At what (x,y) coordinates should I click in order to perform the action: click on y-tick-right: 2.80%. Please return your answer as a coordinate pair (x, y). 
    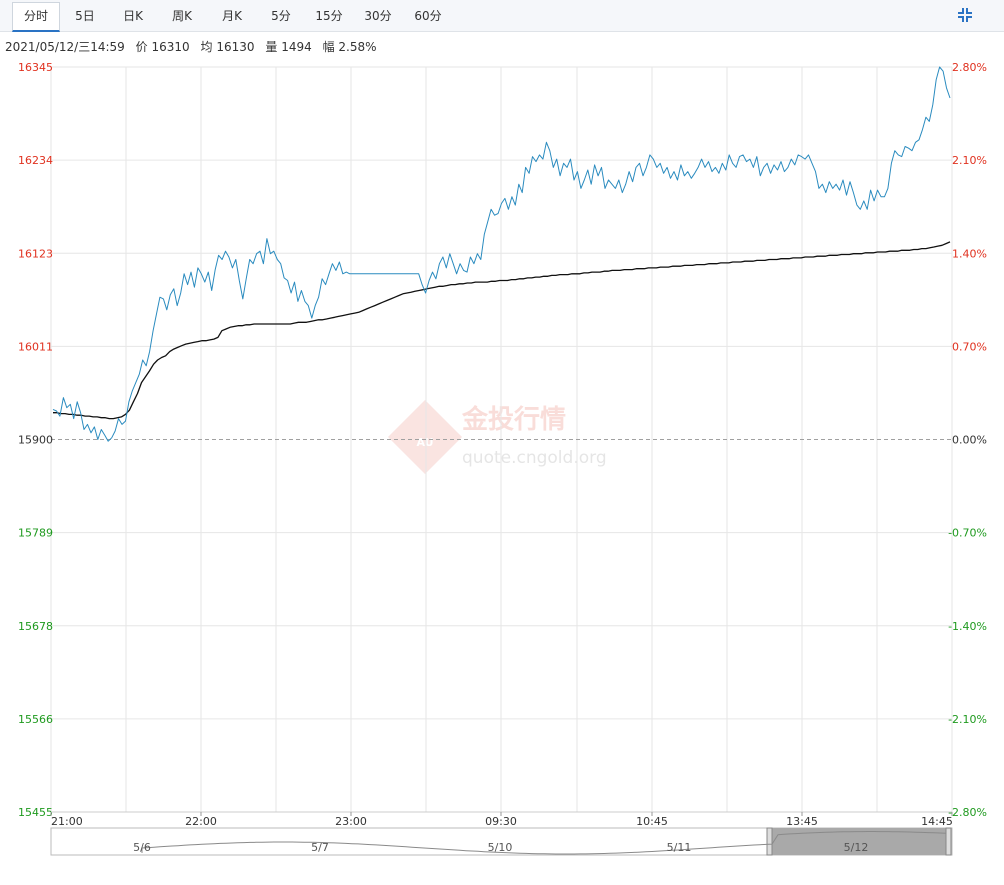
    Looking at the image, I should click on (969, 67).